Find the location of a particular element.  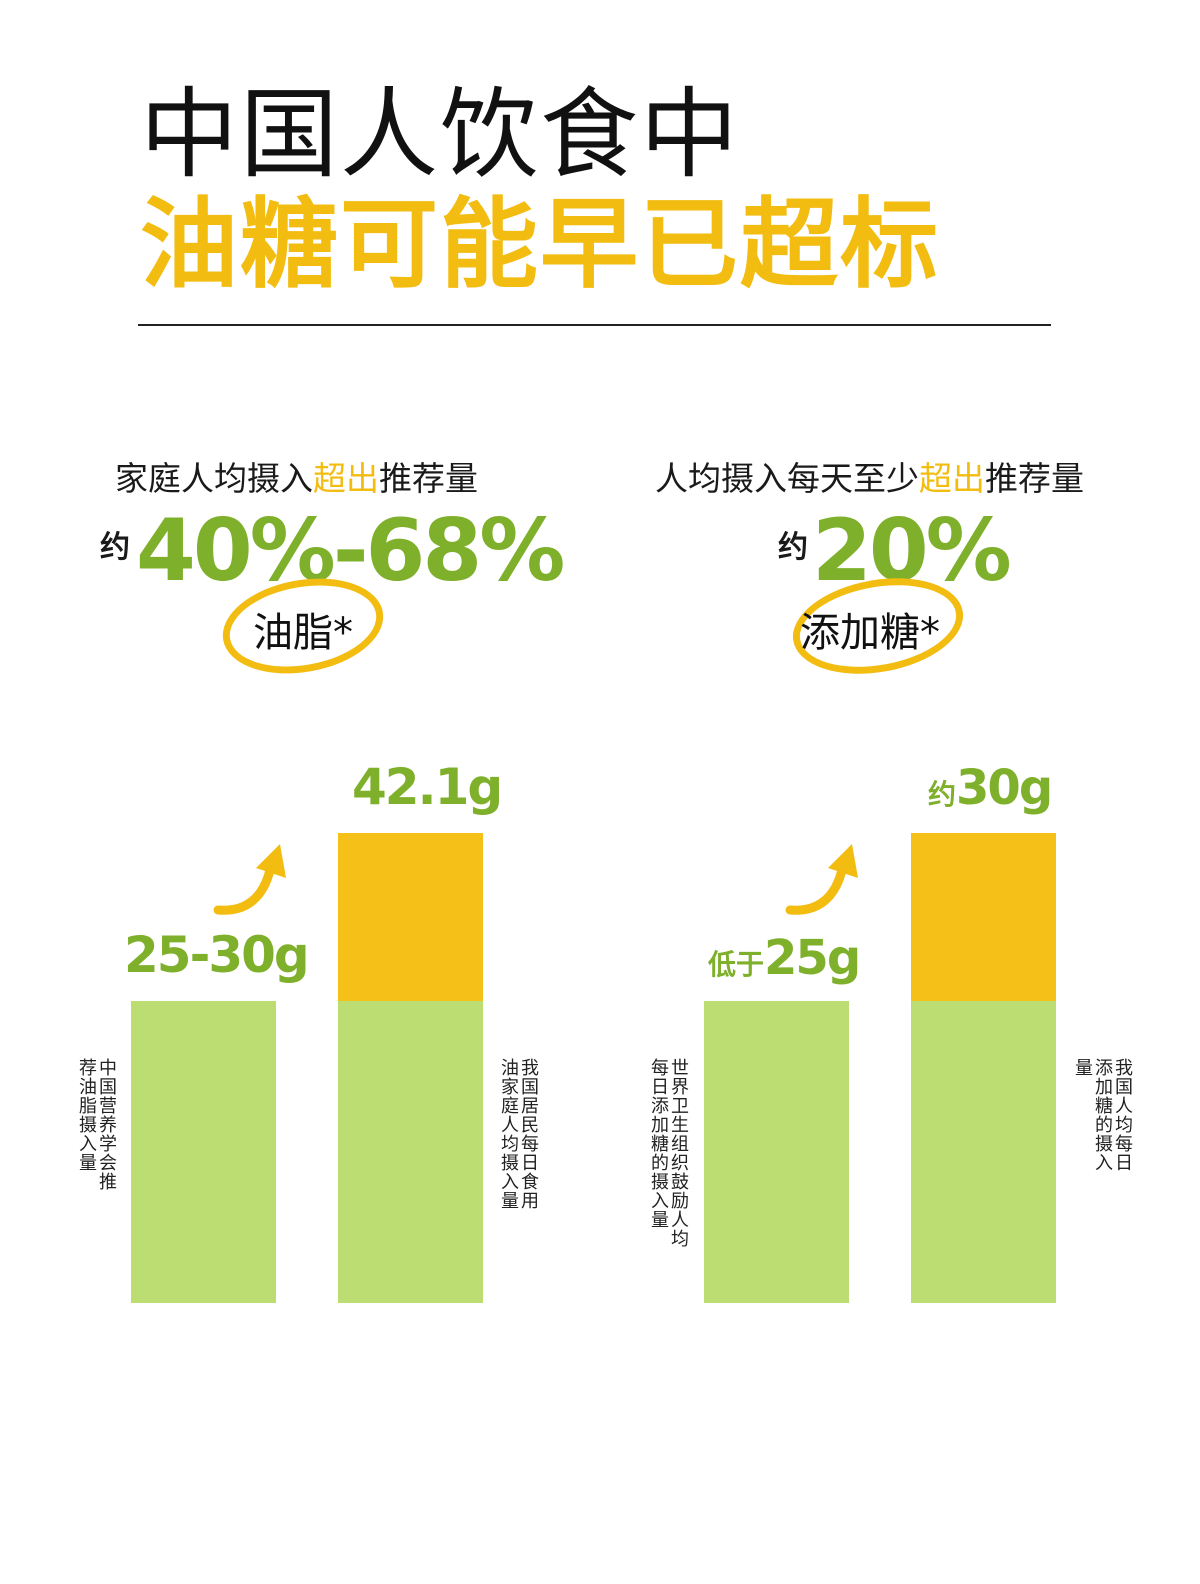

oil-up-arrow-icon is located at coordinates (249, 879).